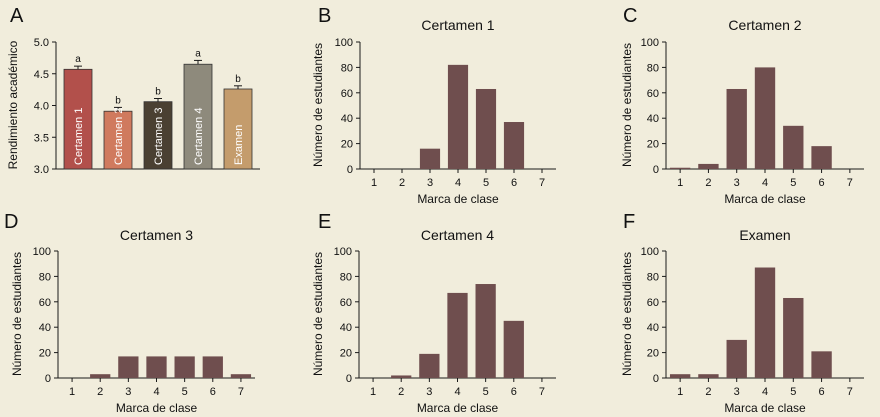 The width and height of the screenshot is (880, 417). What do you see at coordinates (822, 183) in the screenshot?
I see `panel-c-x-tick-label: 6` at bounding box center [822, 183].